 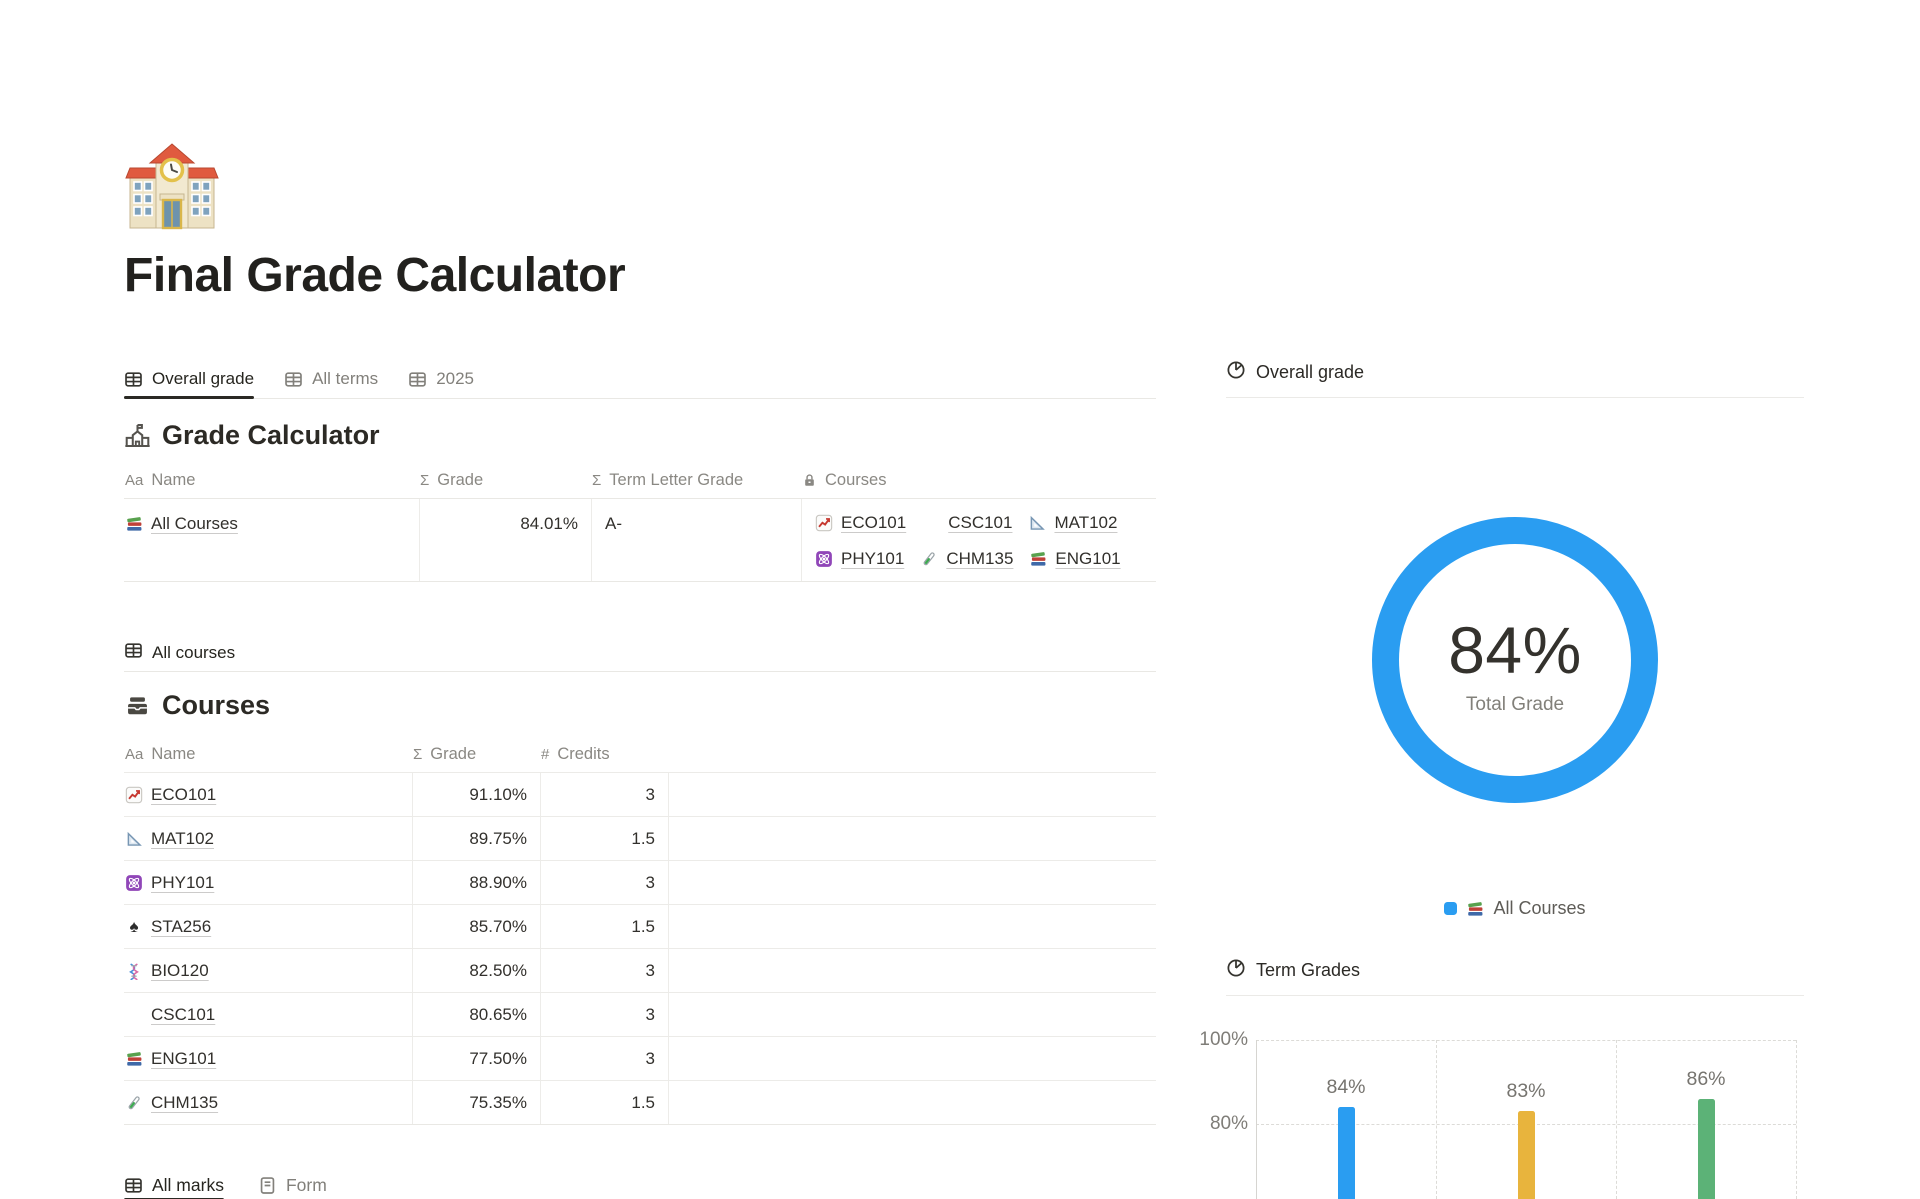 I want to click on table-row-csc101: CSC101 80.65% 3, so click(x=640, y=1014).